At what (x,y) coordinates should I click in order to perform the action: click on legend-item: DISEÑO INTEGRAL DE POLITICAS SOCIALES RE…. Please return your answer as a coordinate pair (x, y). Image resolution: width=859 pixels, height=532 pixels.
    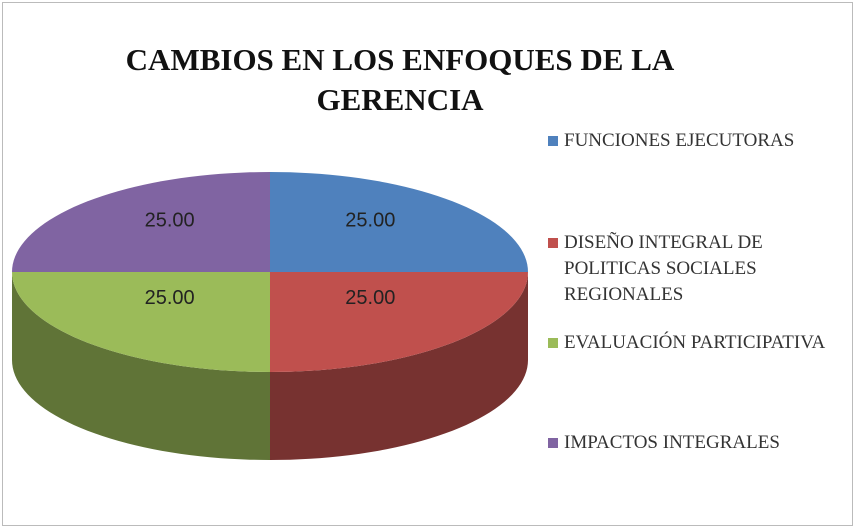
    Looking at the image, I should click on (701, 269).